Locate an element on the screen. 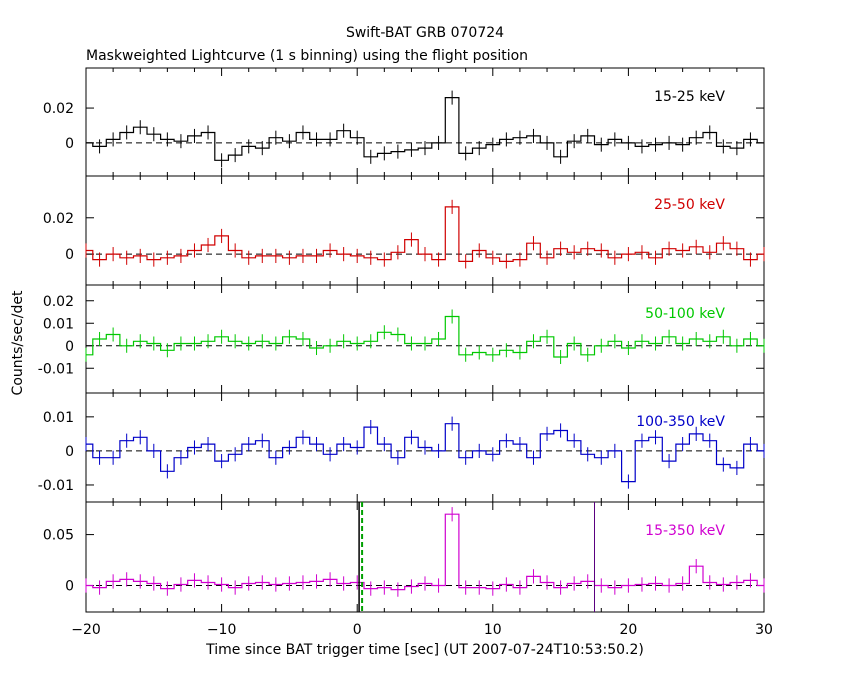 The width and height of the screenshot is (850, 680). x-tick-label: −10 is located at coordinates (222, 630).